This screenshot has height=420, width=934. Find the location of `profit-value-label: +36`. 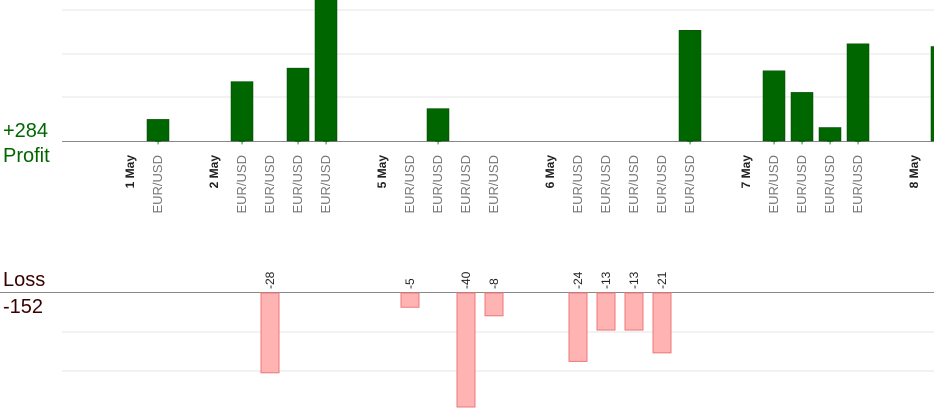

profit-value-label: +36 is located at coordinates (858, 134).